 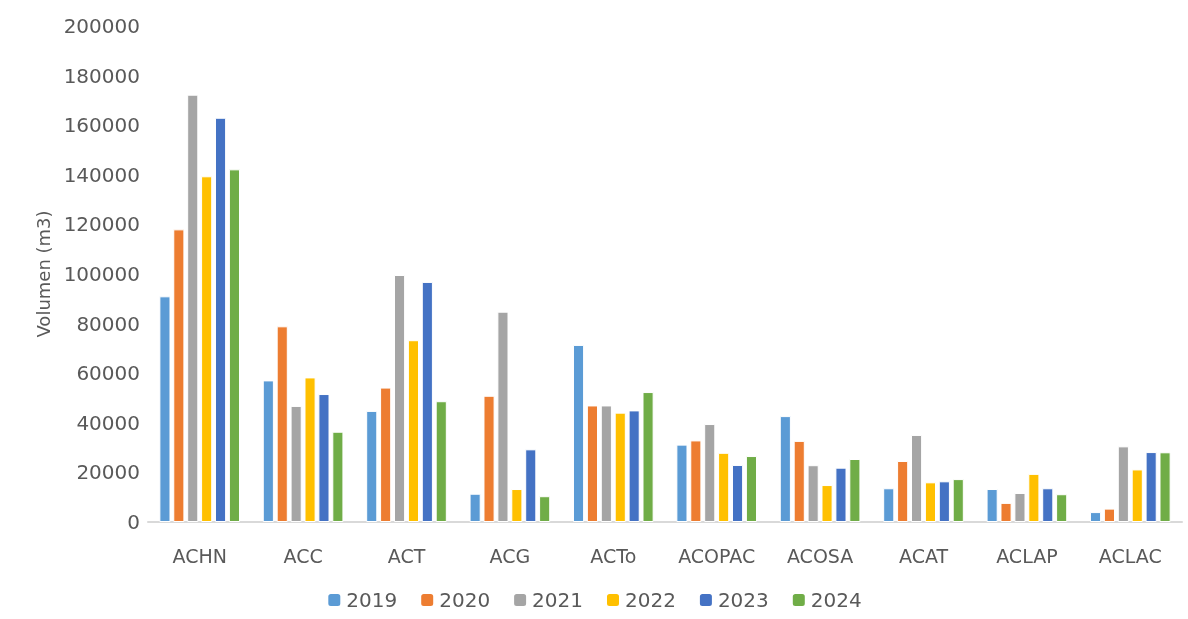 I want to click on y-tick-label: 120000, so click(x=101, y=224).